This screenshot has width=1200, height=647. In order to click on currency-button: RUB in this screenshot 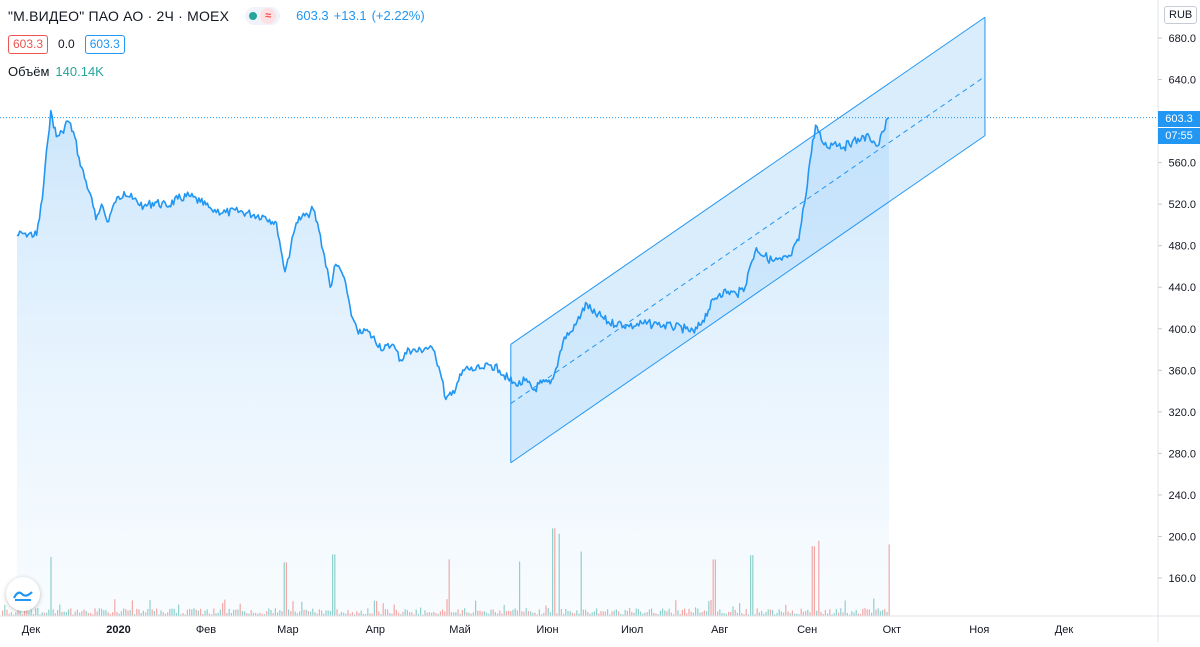, I will do `click(1181, 15)`.